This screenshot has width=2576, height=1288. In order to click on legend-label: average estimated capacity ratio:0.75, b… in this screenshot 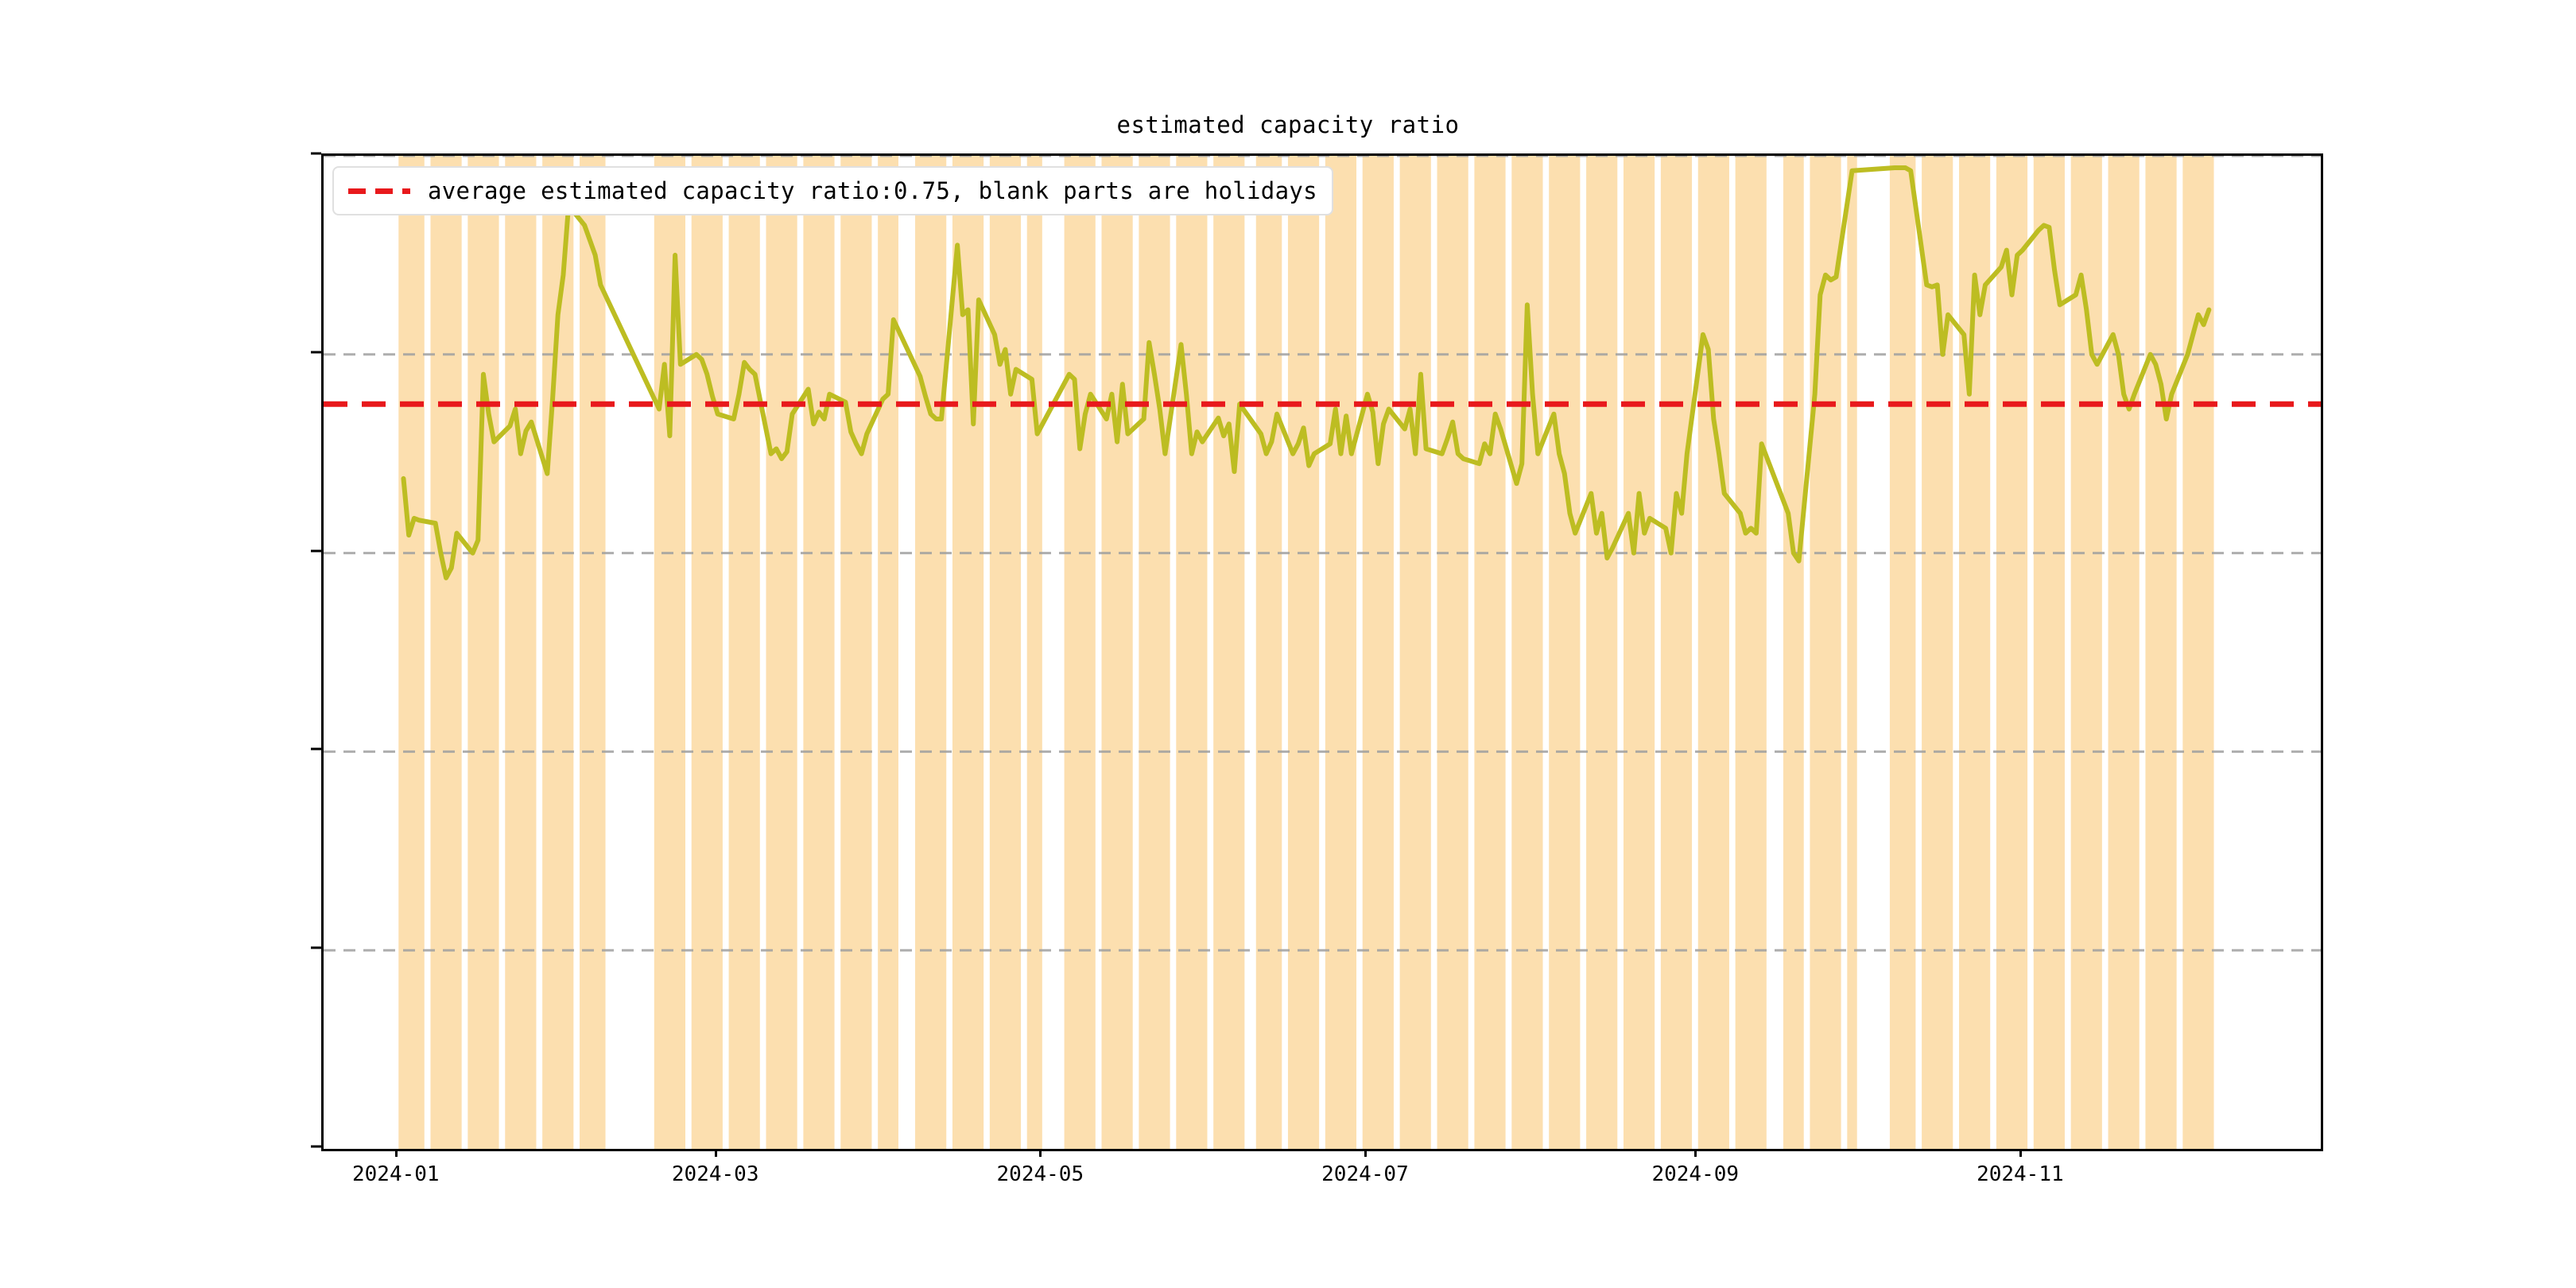, I will do `click(873, 191)`.